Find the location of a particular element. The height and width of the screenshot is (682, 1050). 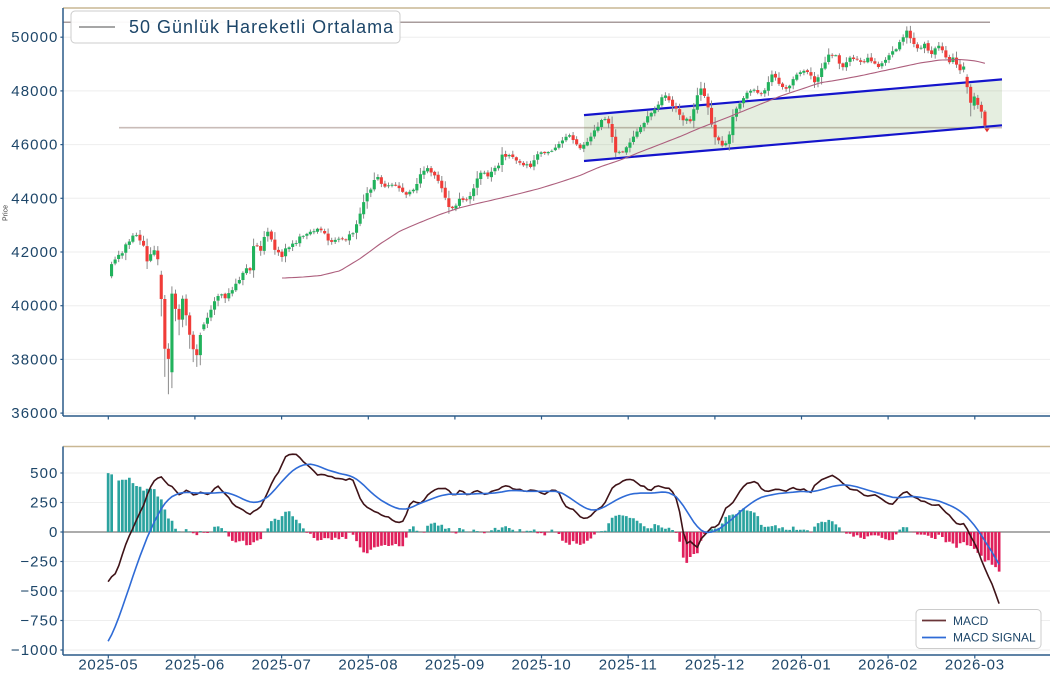

svg-text: 50 Günlük Hareketli Ortalama is located at coordinates (261, 27).